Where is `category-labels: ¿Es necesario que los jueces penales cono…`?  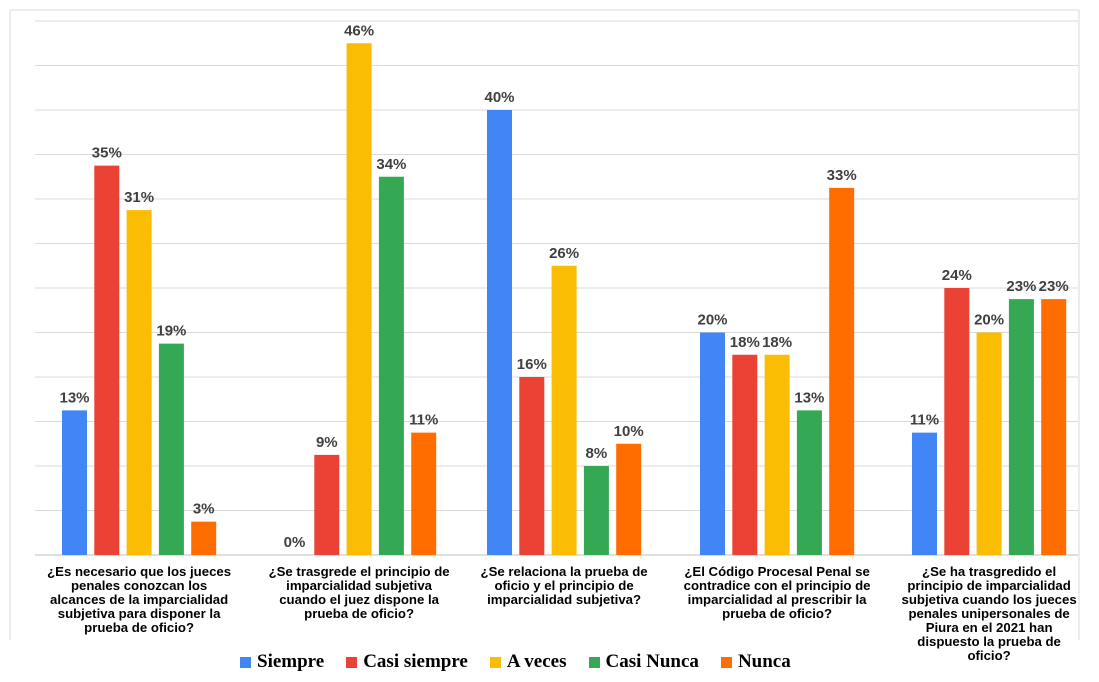
category-labels: ¿Es necesario que los jueces penales cono… is located at coordinates (562, 613).